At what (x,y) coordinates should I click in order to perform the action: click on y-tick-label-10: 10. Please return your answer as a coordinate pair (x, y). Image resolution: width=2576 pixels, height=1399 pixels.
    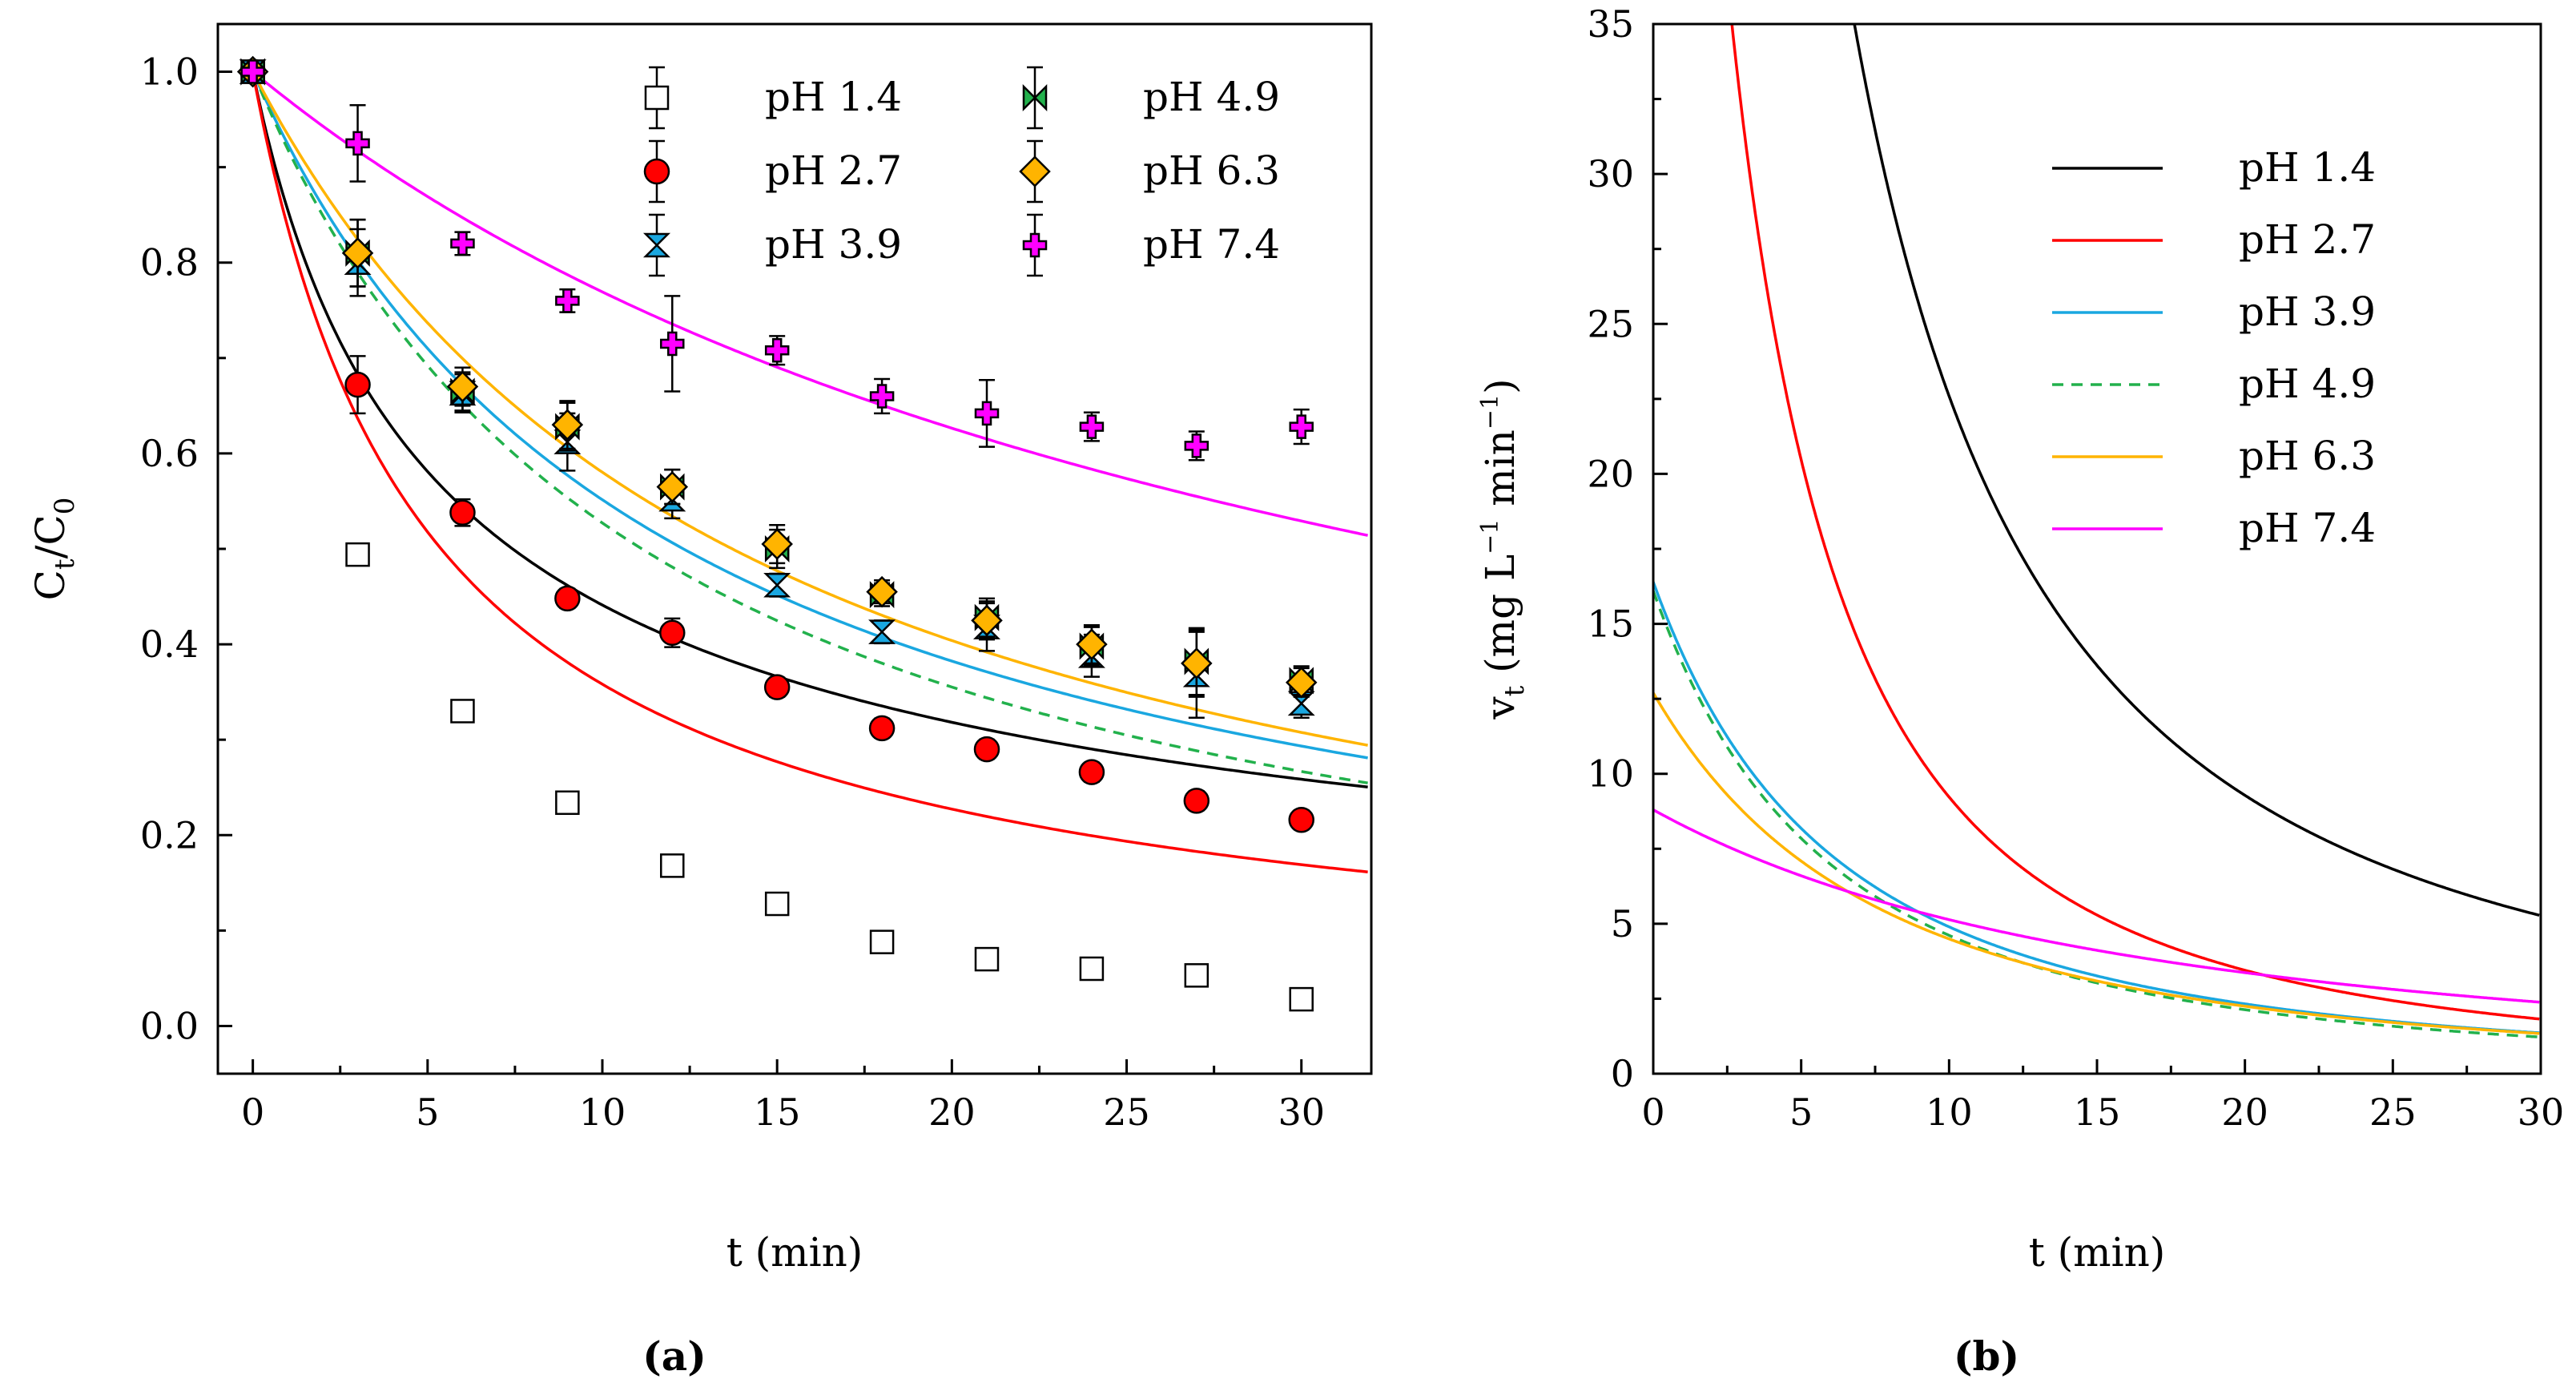
    Looking at the image, I should click on (1610, 774).